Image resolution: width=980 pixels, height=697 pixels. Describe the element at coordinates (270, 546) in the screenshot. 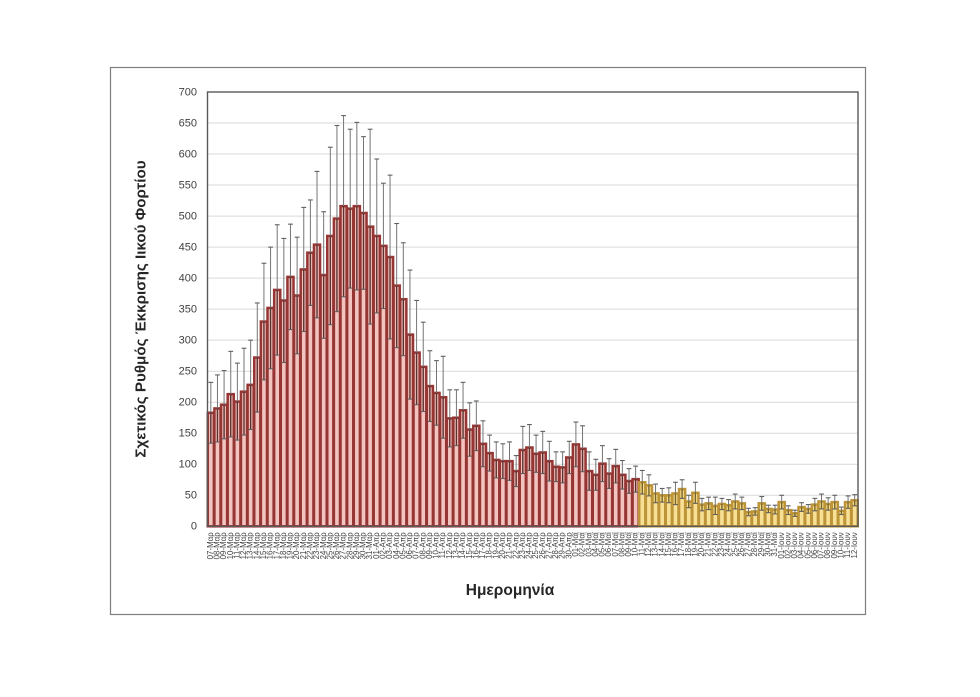

I see `svg-text: 16-Μαρ` at that location.